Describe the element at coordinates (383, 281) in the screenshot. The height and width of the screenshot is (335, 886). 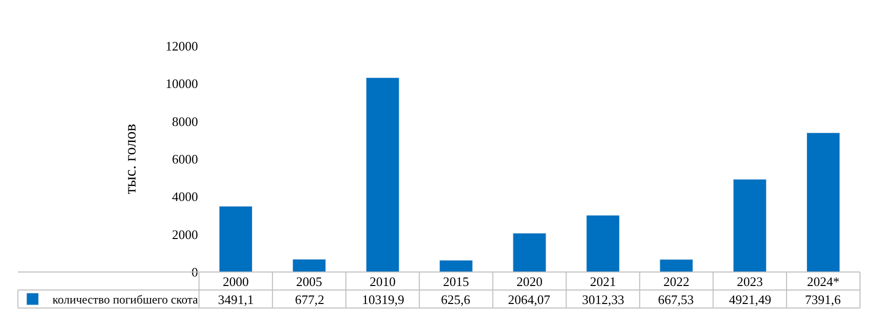
I see `x-tick-label: 2010` at that location.